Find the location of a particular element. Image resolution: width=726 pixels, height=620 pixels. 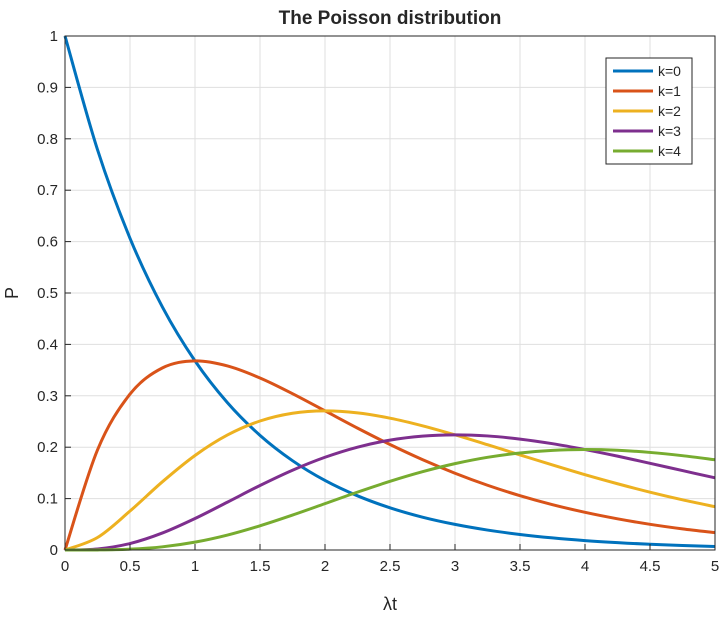

legend-label: k=1 is located at coordinates (669, 91).